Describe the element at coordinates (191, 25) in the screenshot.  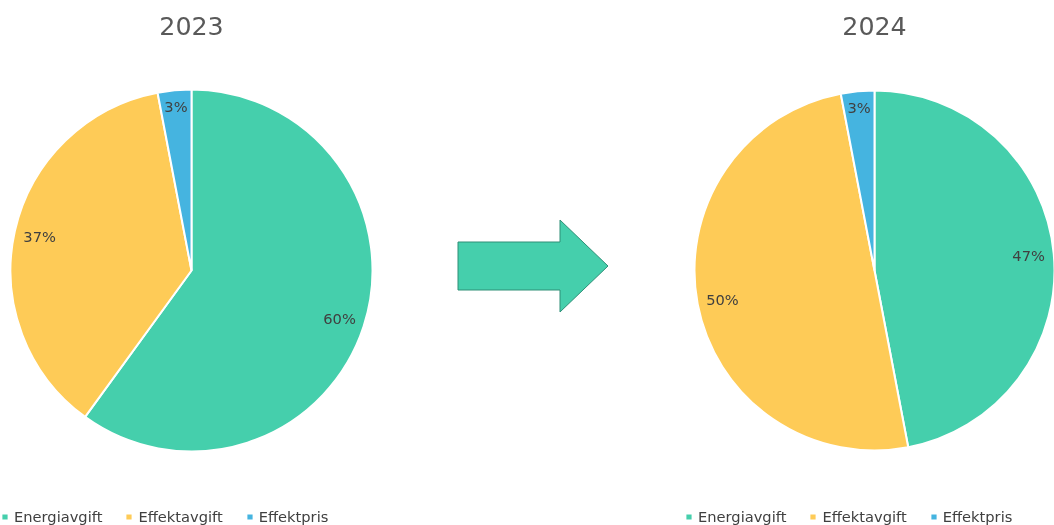
I see `chart-title: 2023` at that location.